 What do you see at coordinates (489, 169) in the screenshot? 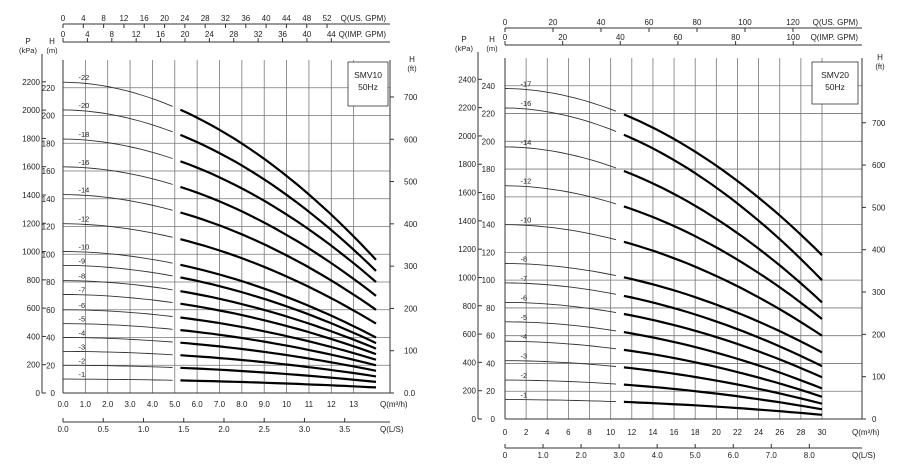
I see `head-m-tick-label: 180` at bounding box center [489, 169].